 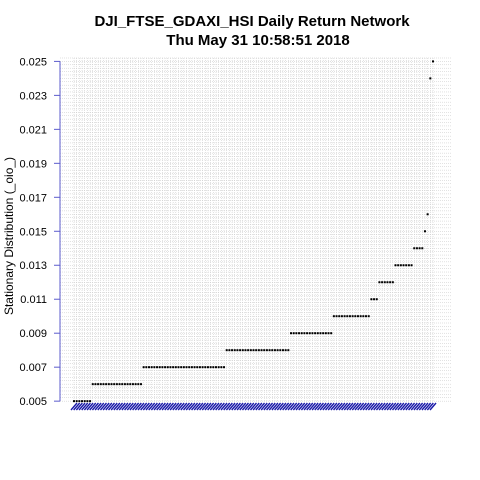 I want to click on y-axis-label: Stationary Distribution (_oio_), so click(x=9, y=236).